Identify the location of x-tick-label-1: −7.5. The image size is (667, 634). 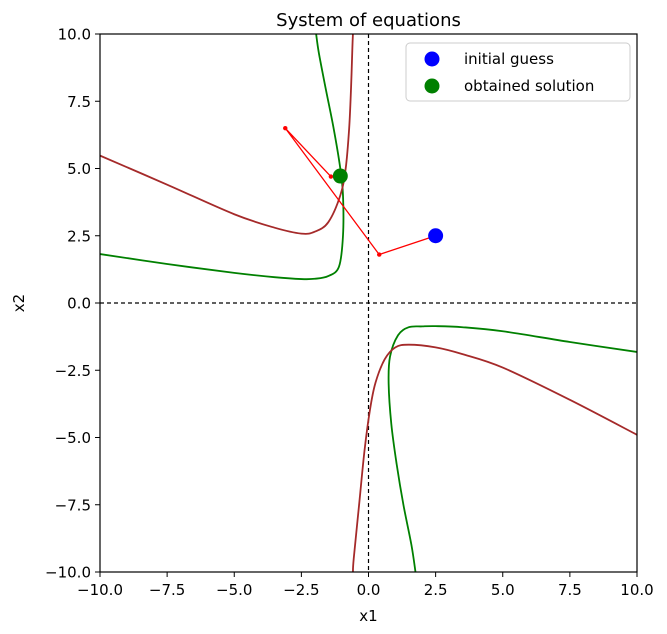
(167, 590).